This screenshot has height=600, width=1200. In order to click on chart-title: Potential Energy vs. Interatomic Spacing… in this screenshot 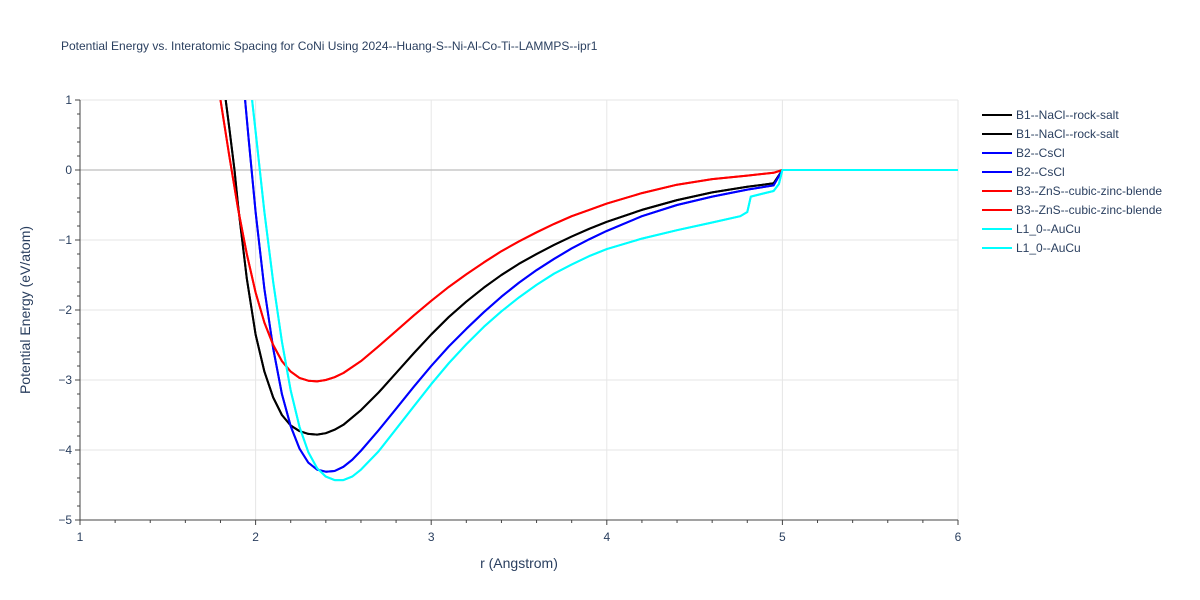, I will do `click(329, 46)`.